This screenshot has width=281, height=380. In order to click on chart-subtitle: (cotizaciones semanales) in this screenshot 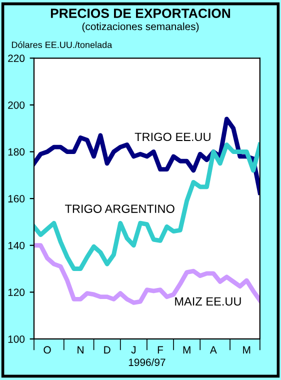, I will do `click(140, 27)`.